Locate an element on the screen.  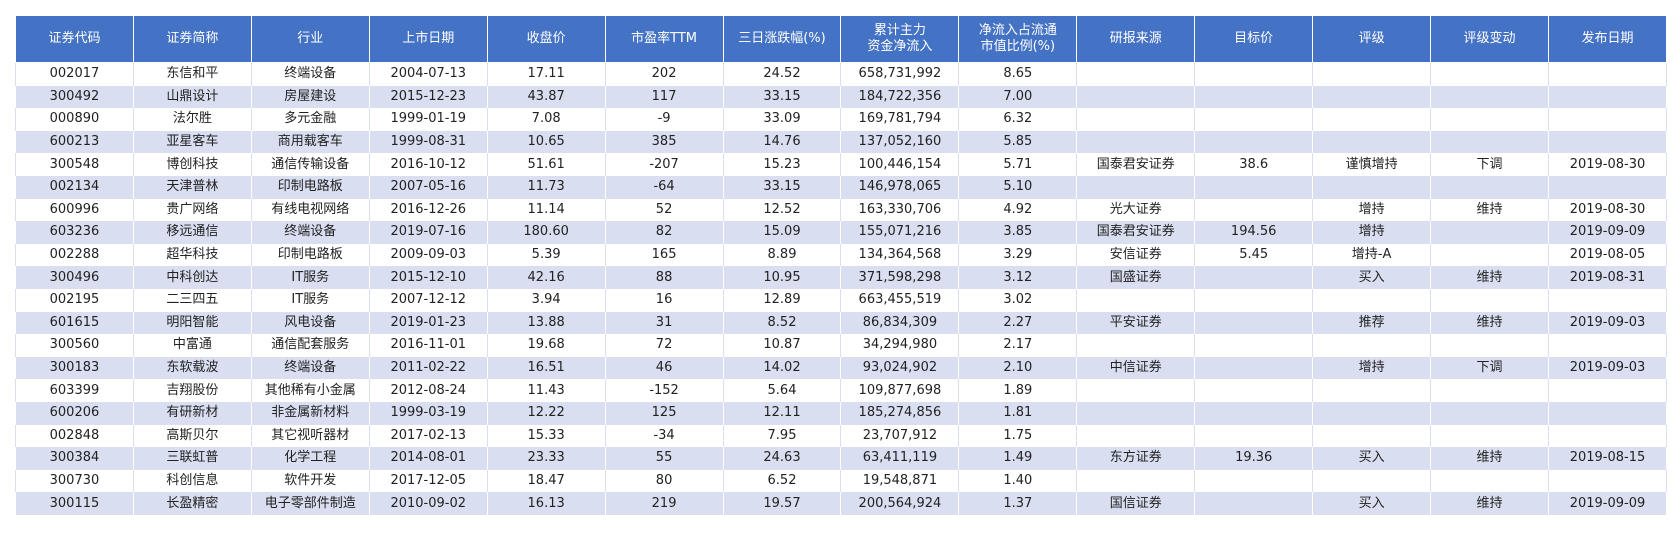
cell-industry: 有线电视网络 is located at coordinates (310, 210).